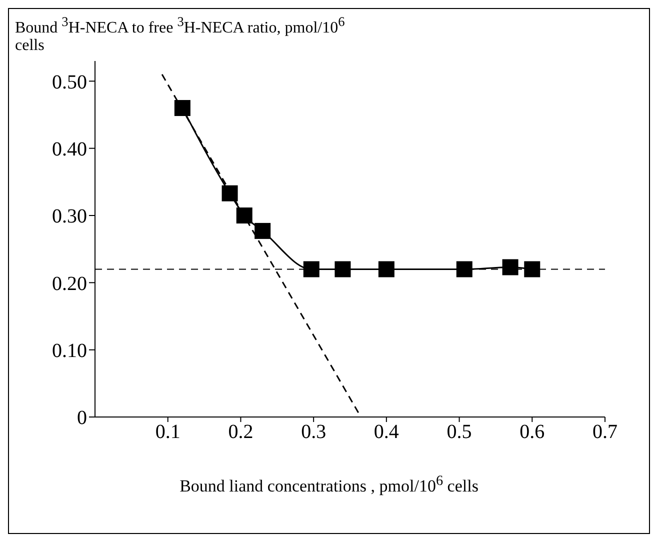 This screenshot has width=658, height=542. Describe the element at coordinates (386, 432) in the screenshot. I see `x-tick-label: 0.4` at that location.